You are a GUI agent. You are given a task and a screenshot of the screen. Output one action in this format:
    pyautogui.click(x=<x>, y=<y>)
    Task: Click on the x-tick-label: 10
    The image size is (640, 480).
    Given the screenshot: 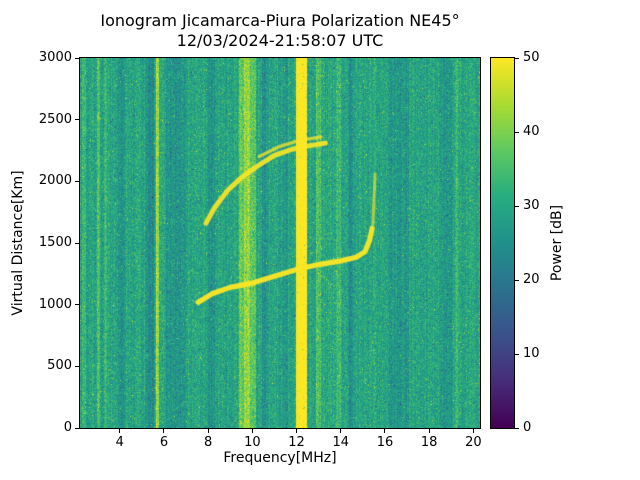 What is the action you would take?
    pyautogui.click(x=252, y=442)
    